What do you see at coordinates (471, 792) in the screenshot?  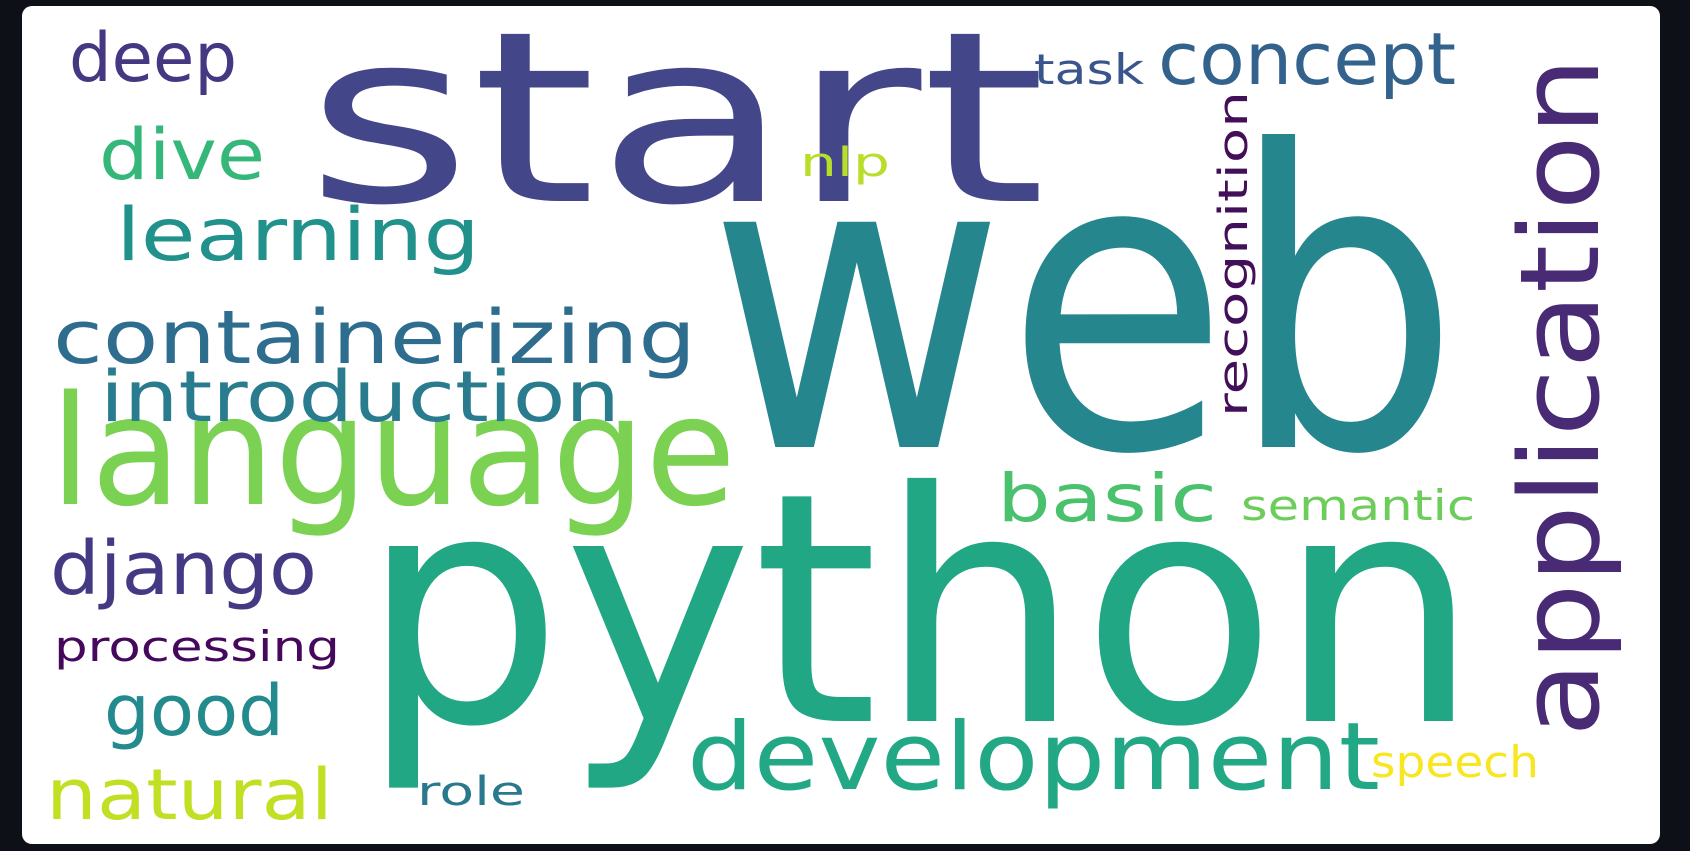 I see `word-role: role` at bounding box center [471, 792].